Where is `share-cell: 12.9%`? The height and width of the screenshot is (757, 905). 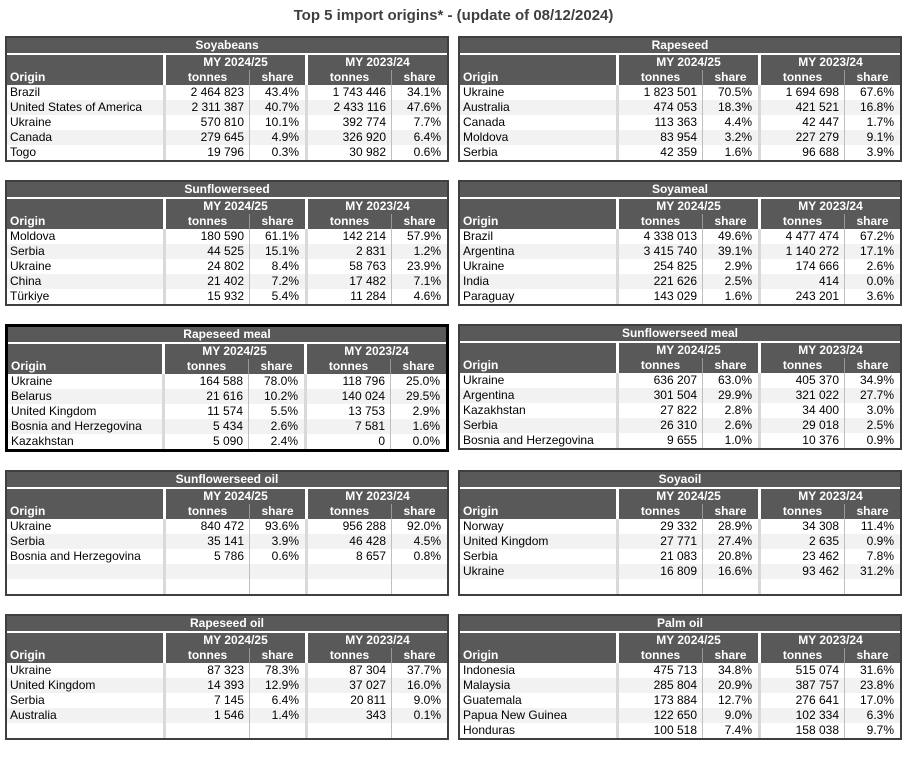 share-cell: 12.9% is located at coordinates (277, 685).